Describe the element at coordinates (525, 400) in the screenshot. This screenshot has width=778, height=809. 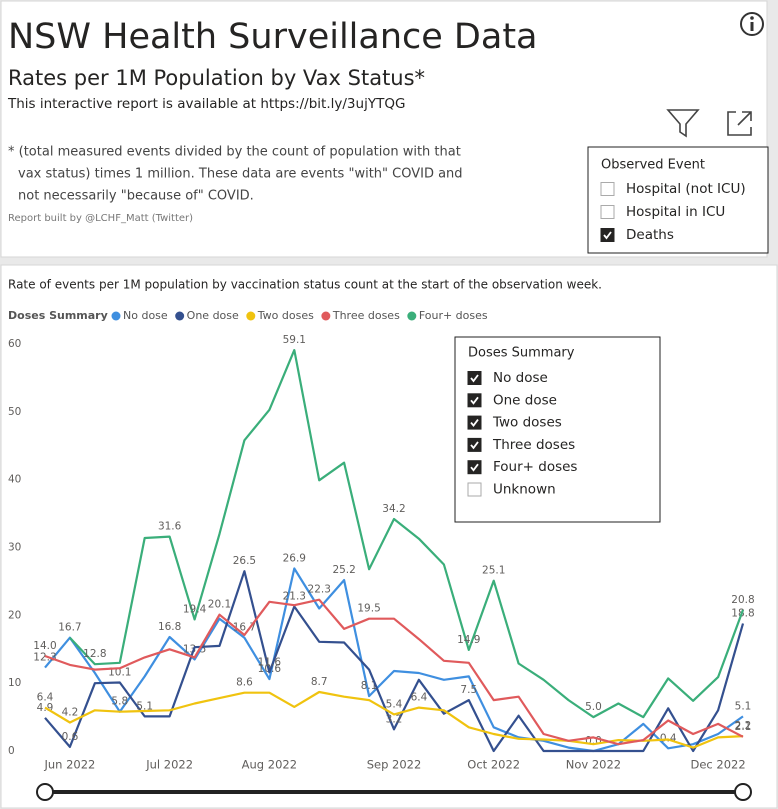
I see `slicer-item: One dose` at that location.